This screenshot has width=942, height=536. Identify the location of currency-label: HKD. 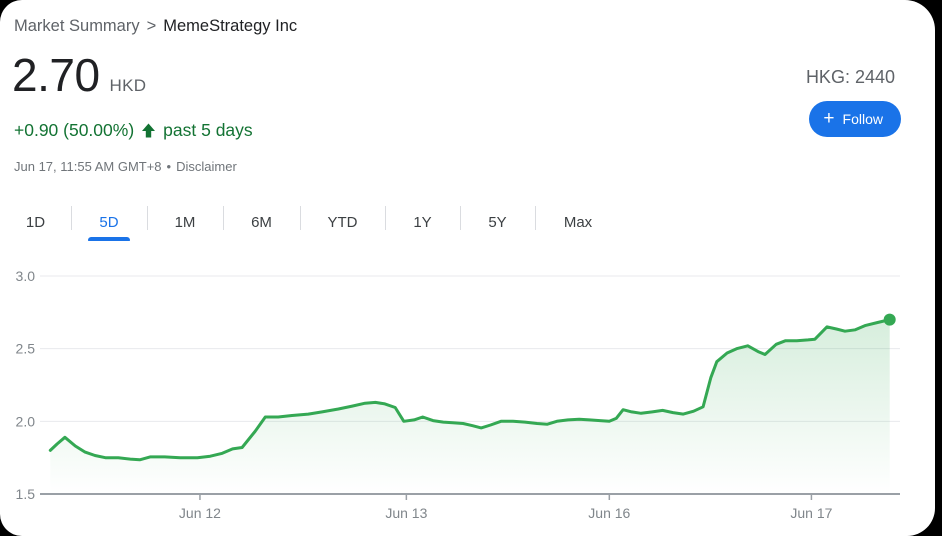
(128, 85).